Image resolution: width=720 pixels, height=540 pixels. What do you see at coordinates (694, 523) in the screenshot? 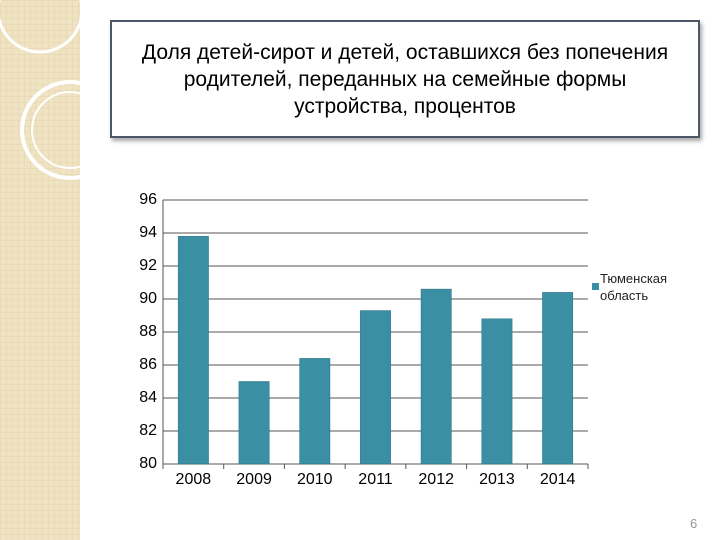
I see `slide-number: 6` at bounding box center [694, 523].